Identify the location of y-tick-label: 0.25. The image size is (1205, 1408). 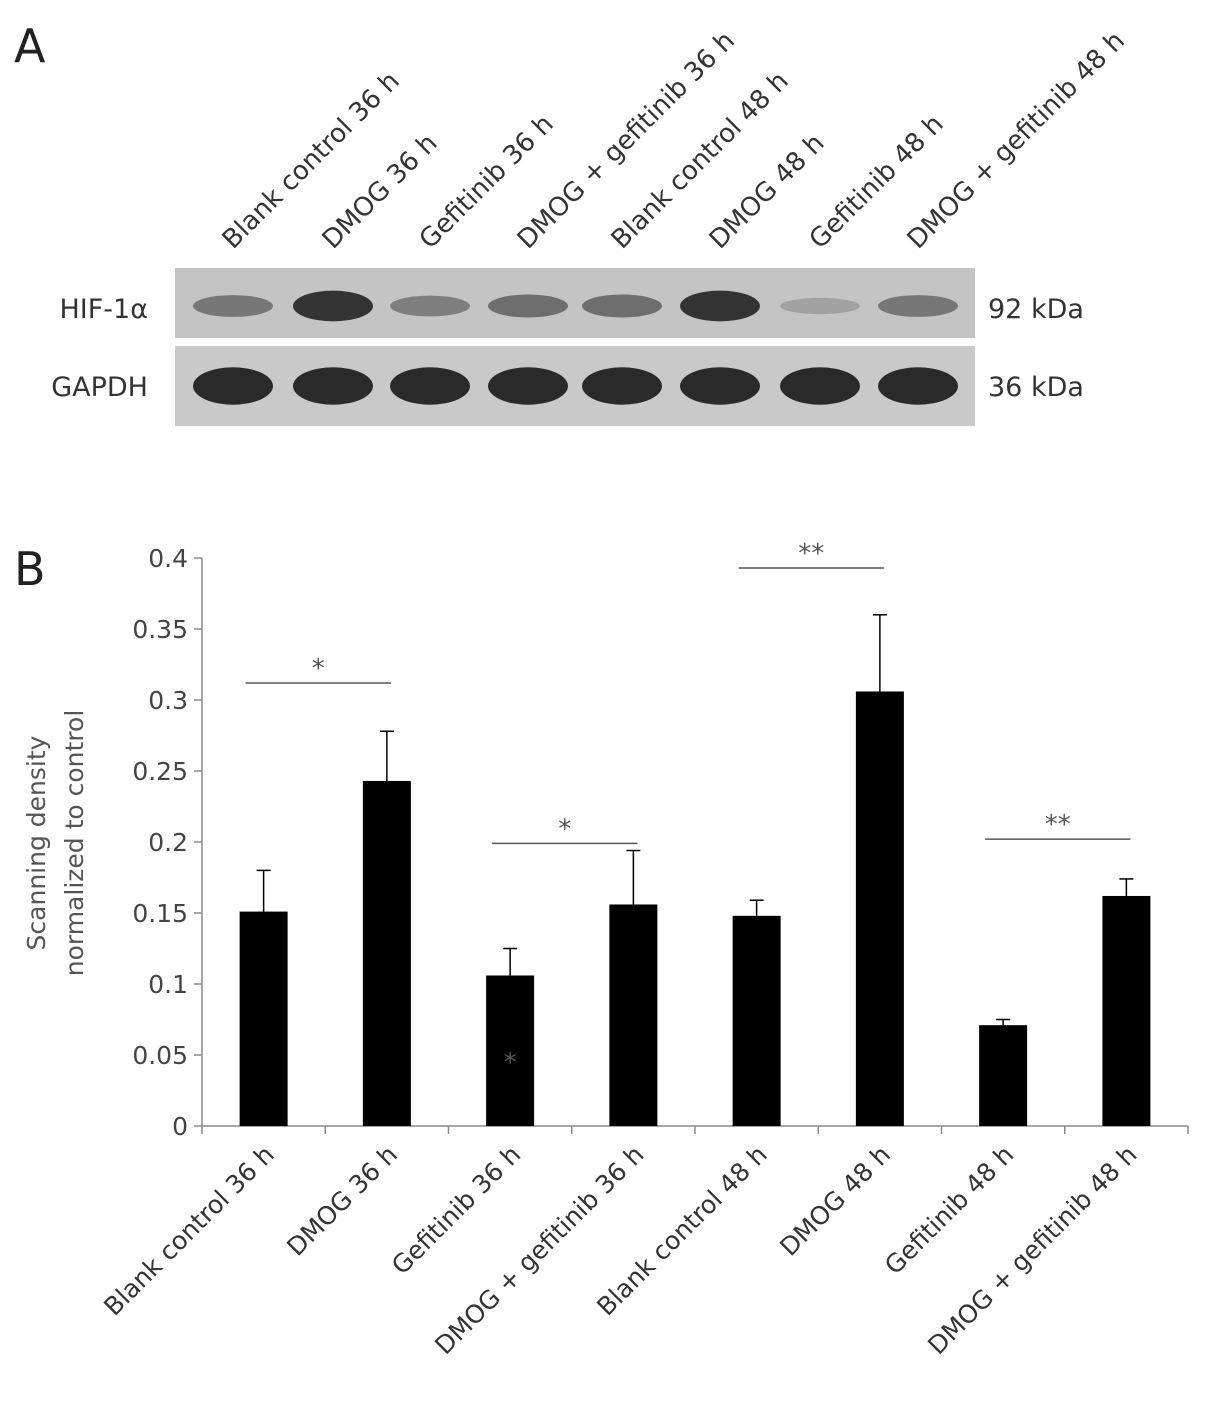
(160, 771).